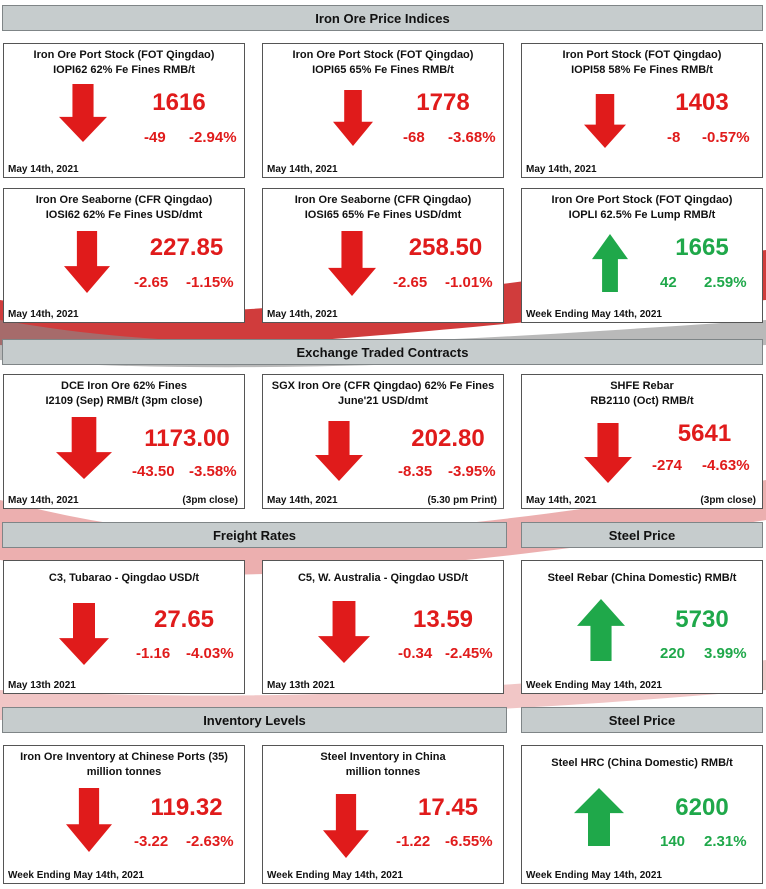  I want to click on price-value: 227.85, so click(186, 247).